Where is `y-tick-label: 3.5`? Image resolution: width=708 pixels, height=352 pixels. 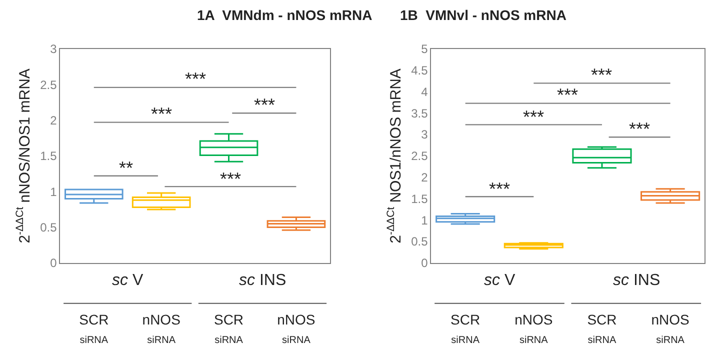
y-tick-label: 3.5 is located at coordinates (419, 113).